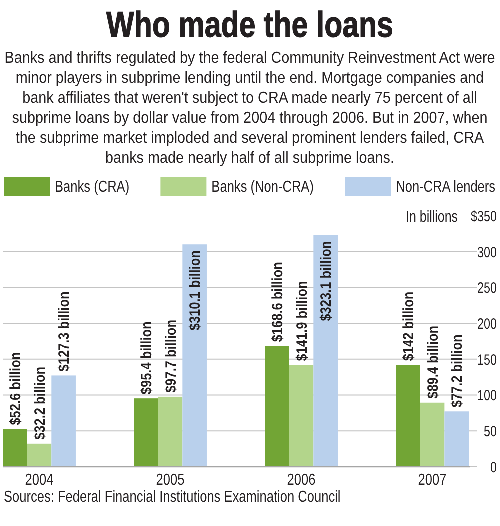 Image resolution: width=500 pixels, height=526 pixels. Describe the element at coordinates (487, 252) in the screenshot. I see `y-tick-label: 300` at that location.